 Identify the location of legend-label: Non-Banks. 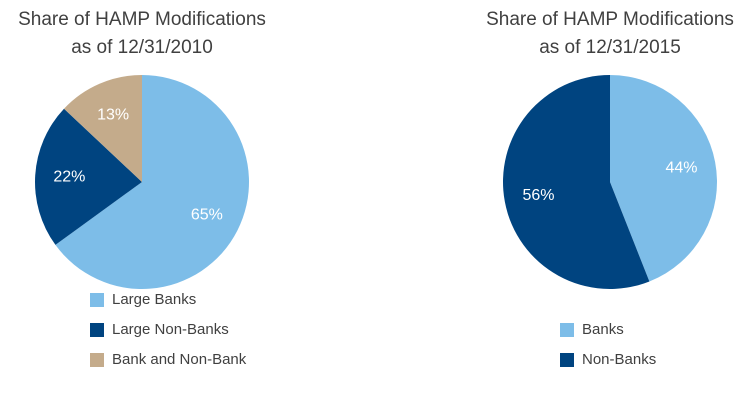
(619, 359).